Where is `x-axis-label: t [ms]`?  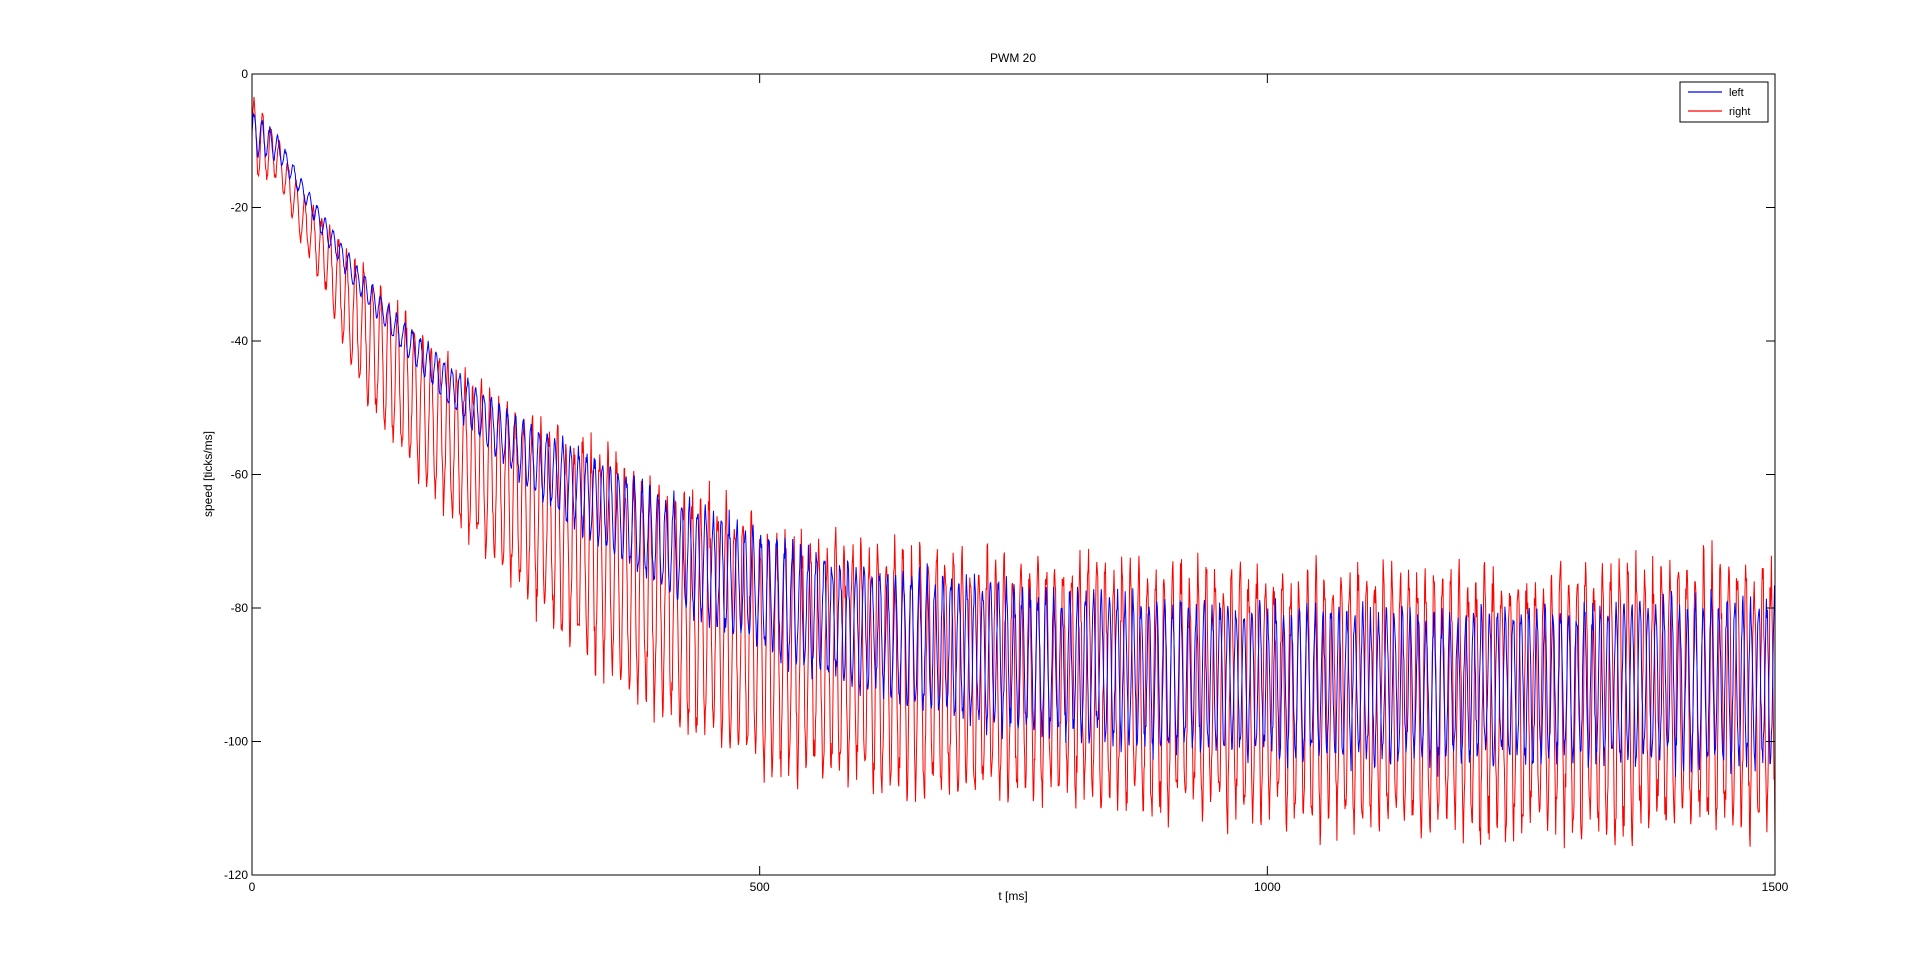 x-axis-label: t [ms] is located at coordinates (1012, 896).